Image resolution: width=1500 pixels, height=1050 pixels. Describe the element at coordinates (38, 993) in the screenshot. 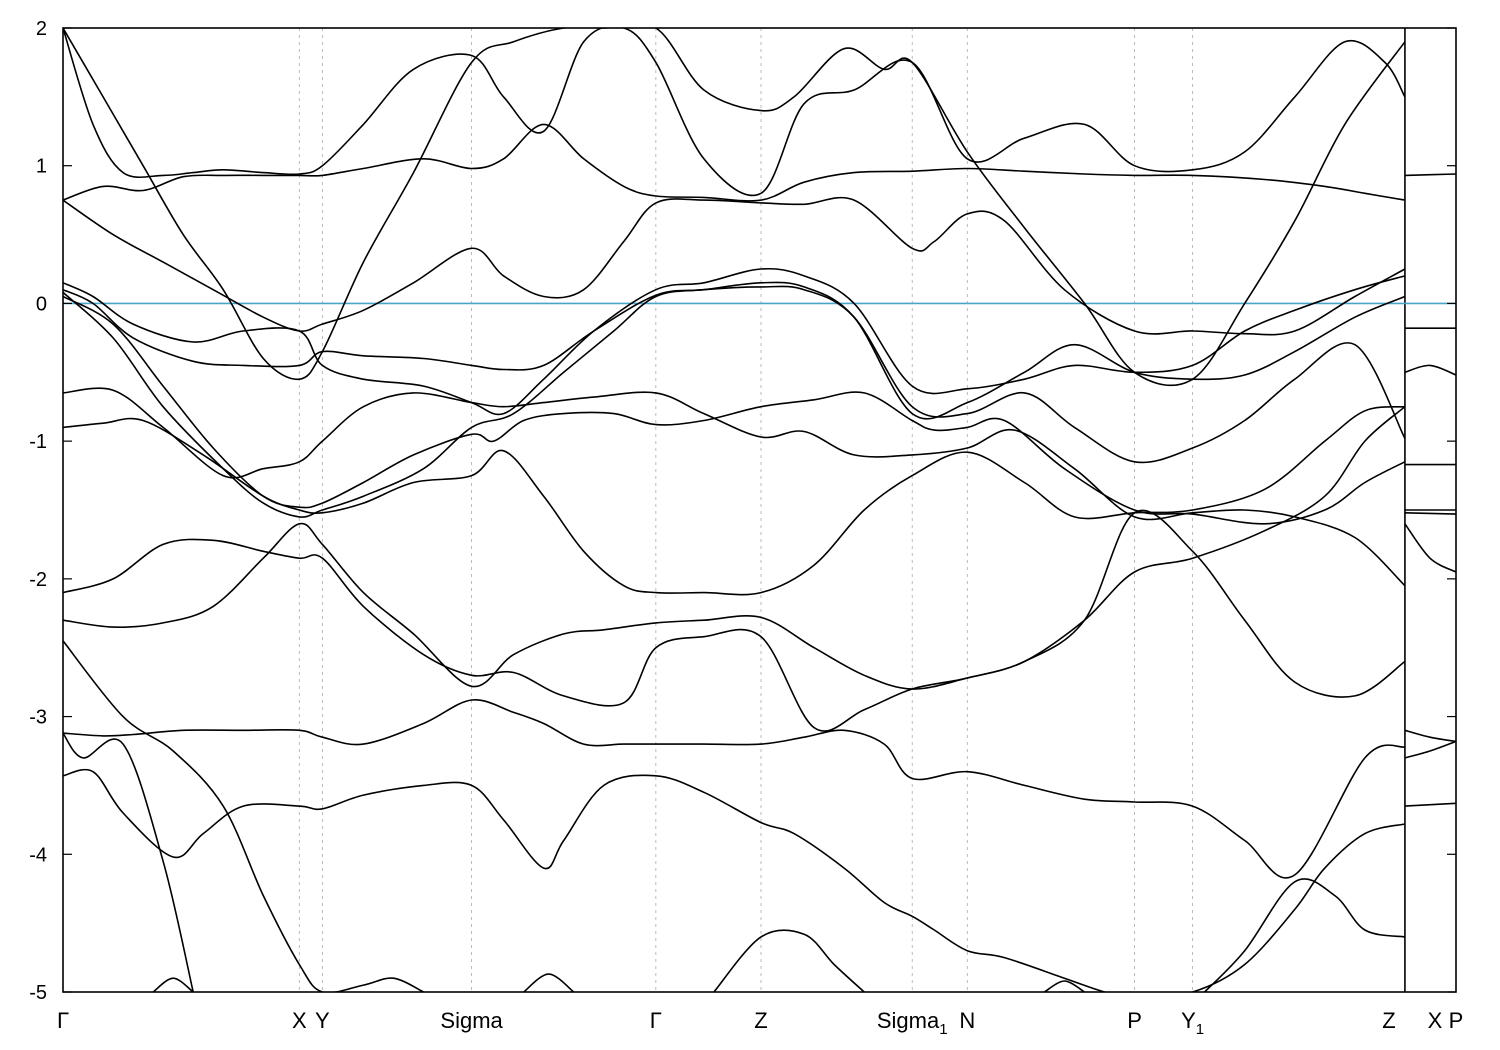

I see `y-tick-label: -5` at that location.